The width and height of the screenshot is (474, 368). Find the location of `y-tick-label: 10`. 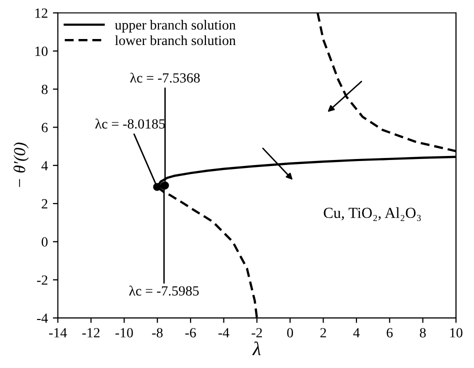

y-tick-label: 10 is located at coordinates (41, 51).